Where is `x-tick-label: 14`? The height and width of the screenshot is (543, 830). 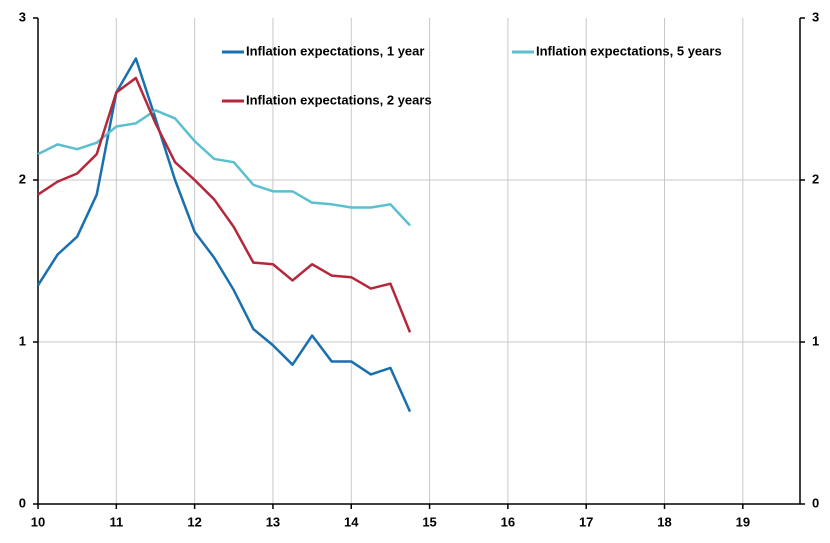 x-tick-label: 14 is located at coordinates (351, 521).